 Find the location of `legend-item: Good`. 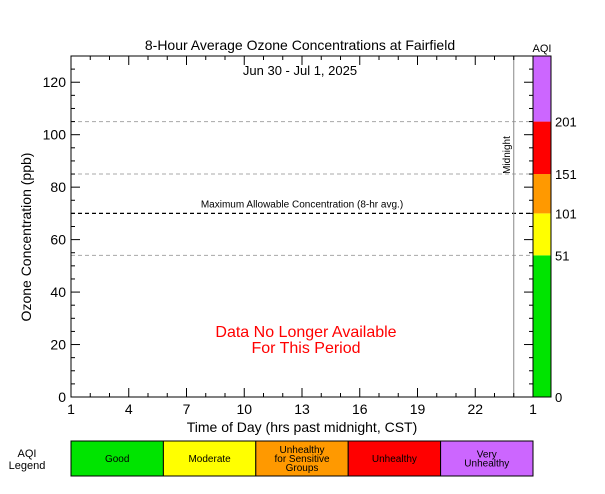

legend-item: Good is located at coordinates (117, 458).